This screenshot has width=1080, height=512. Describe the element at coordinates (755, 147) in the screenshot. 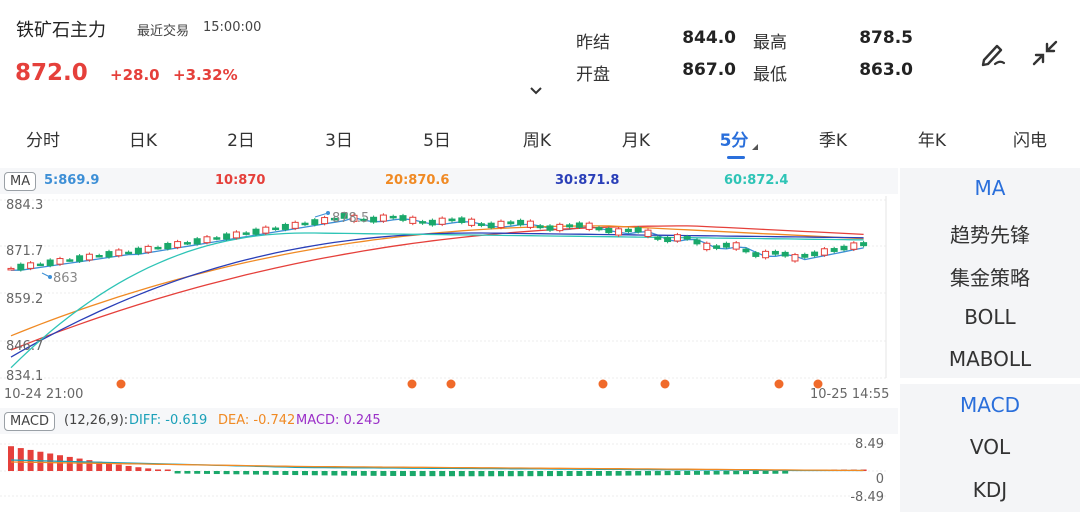

I see `period-dropdown-caret` at that location.